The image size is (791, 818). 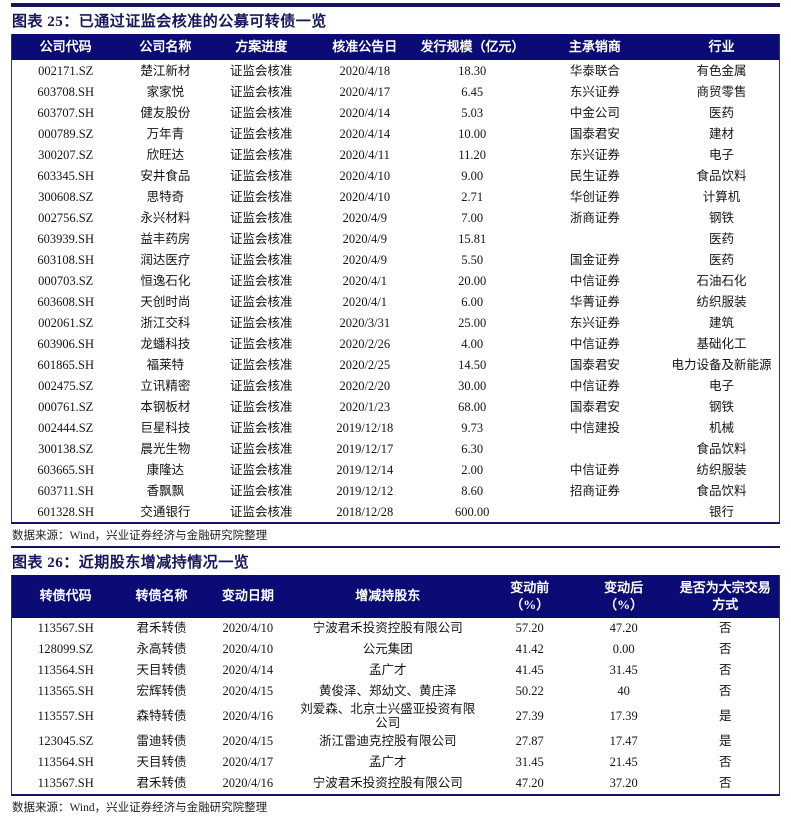 What do you see at coordinates (472, 301) in the screenshot?
I see `table-cell: 6.00` at bounding box center [472, 301].